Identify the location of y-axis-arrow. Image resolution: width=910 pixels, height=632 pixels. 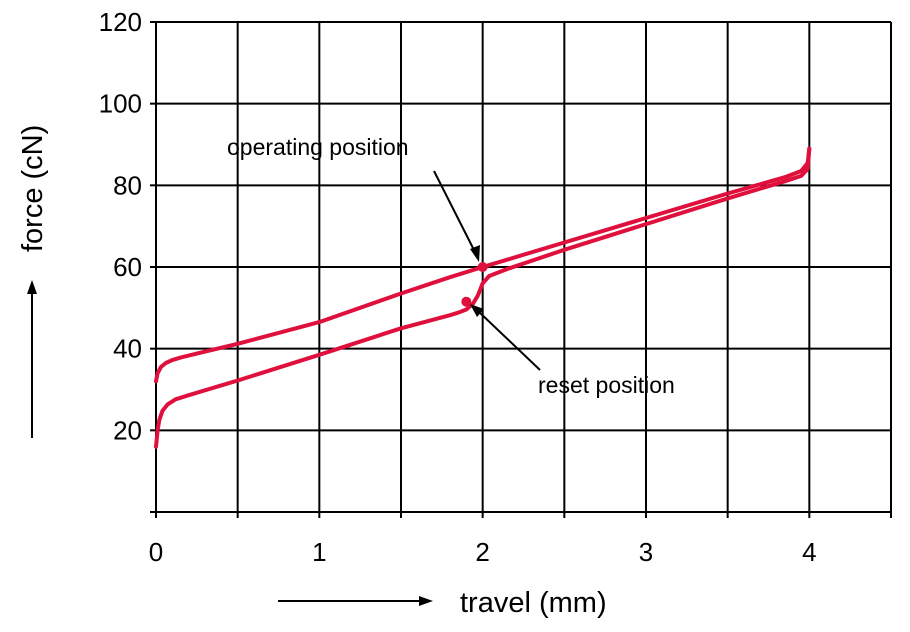
(32, 359).